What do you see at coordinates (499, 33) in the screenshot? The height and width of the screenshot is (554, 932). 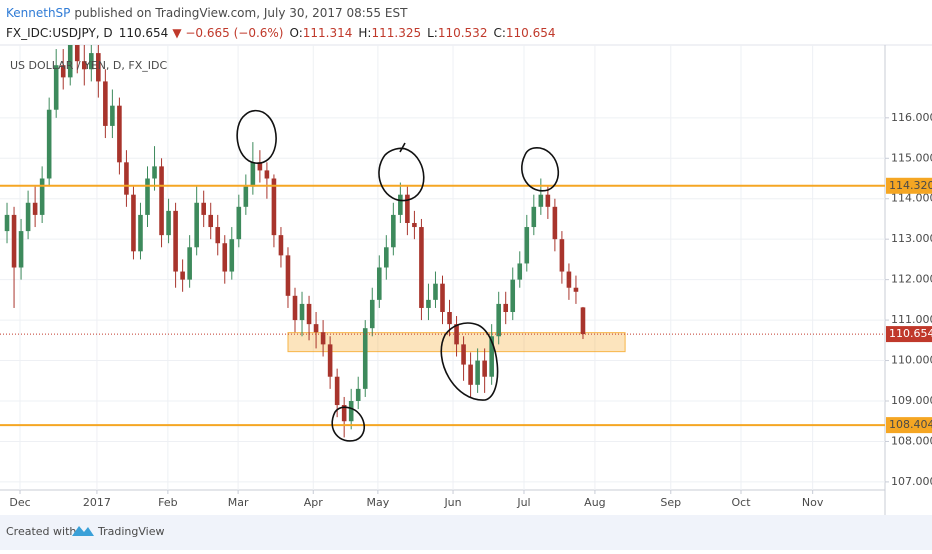 I see `quote-label: C:` at bounding box center [499, 33].